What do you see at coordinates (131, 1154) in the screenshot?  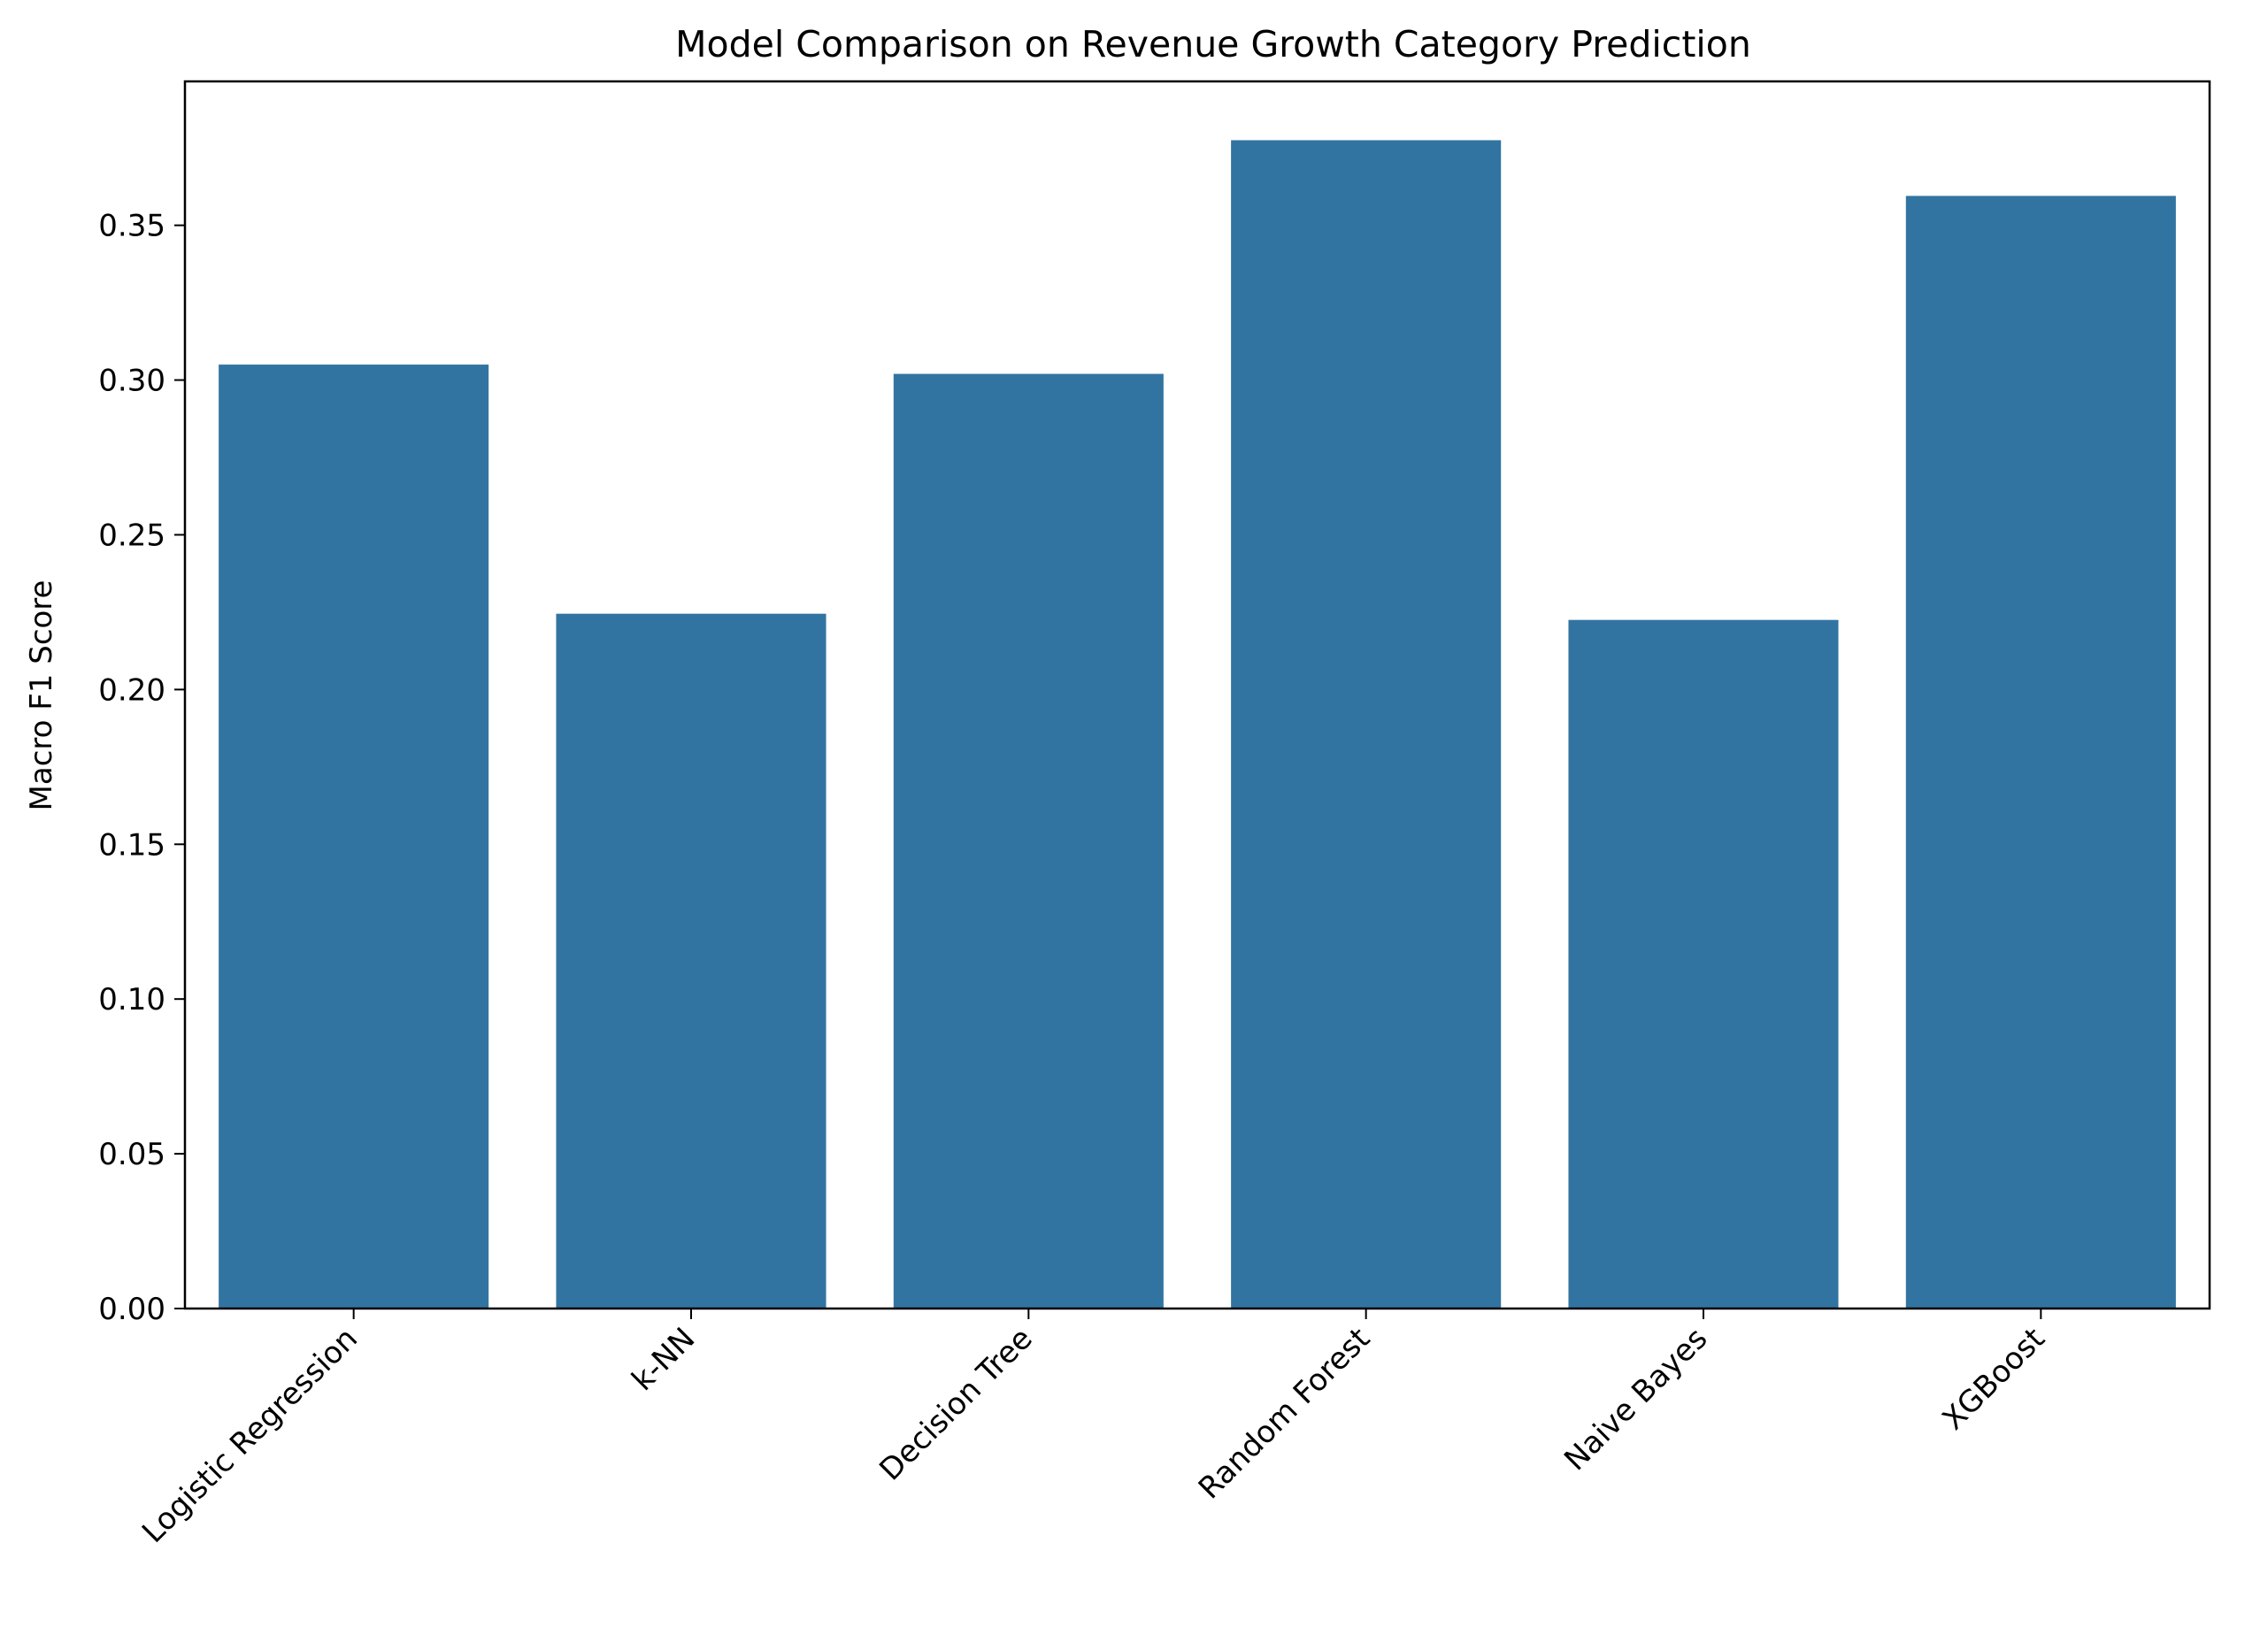 I see `y-tick-label: 0.05` at bounding box center [131, 1154].